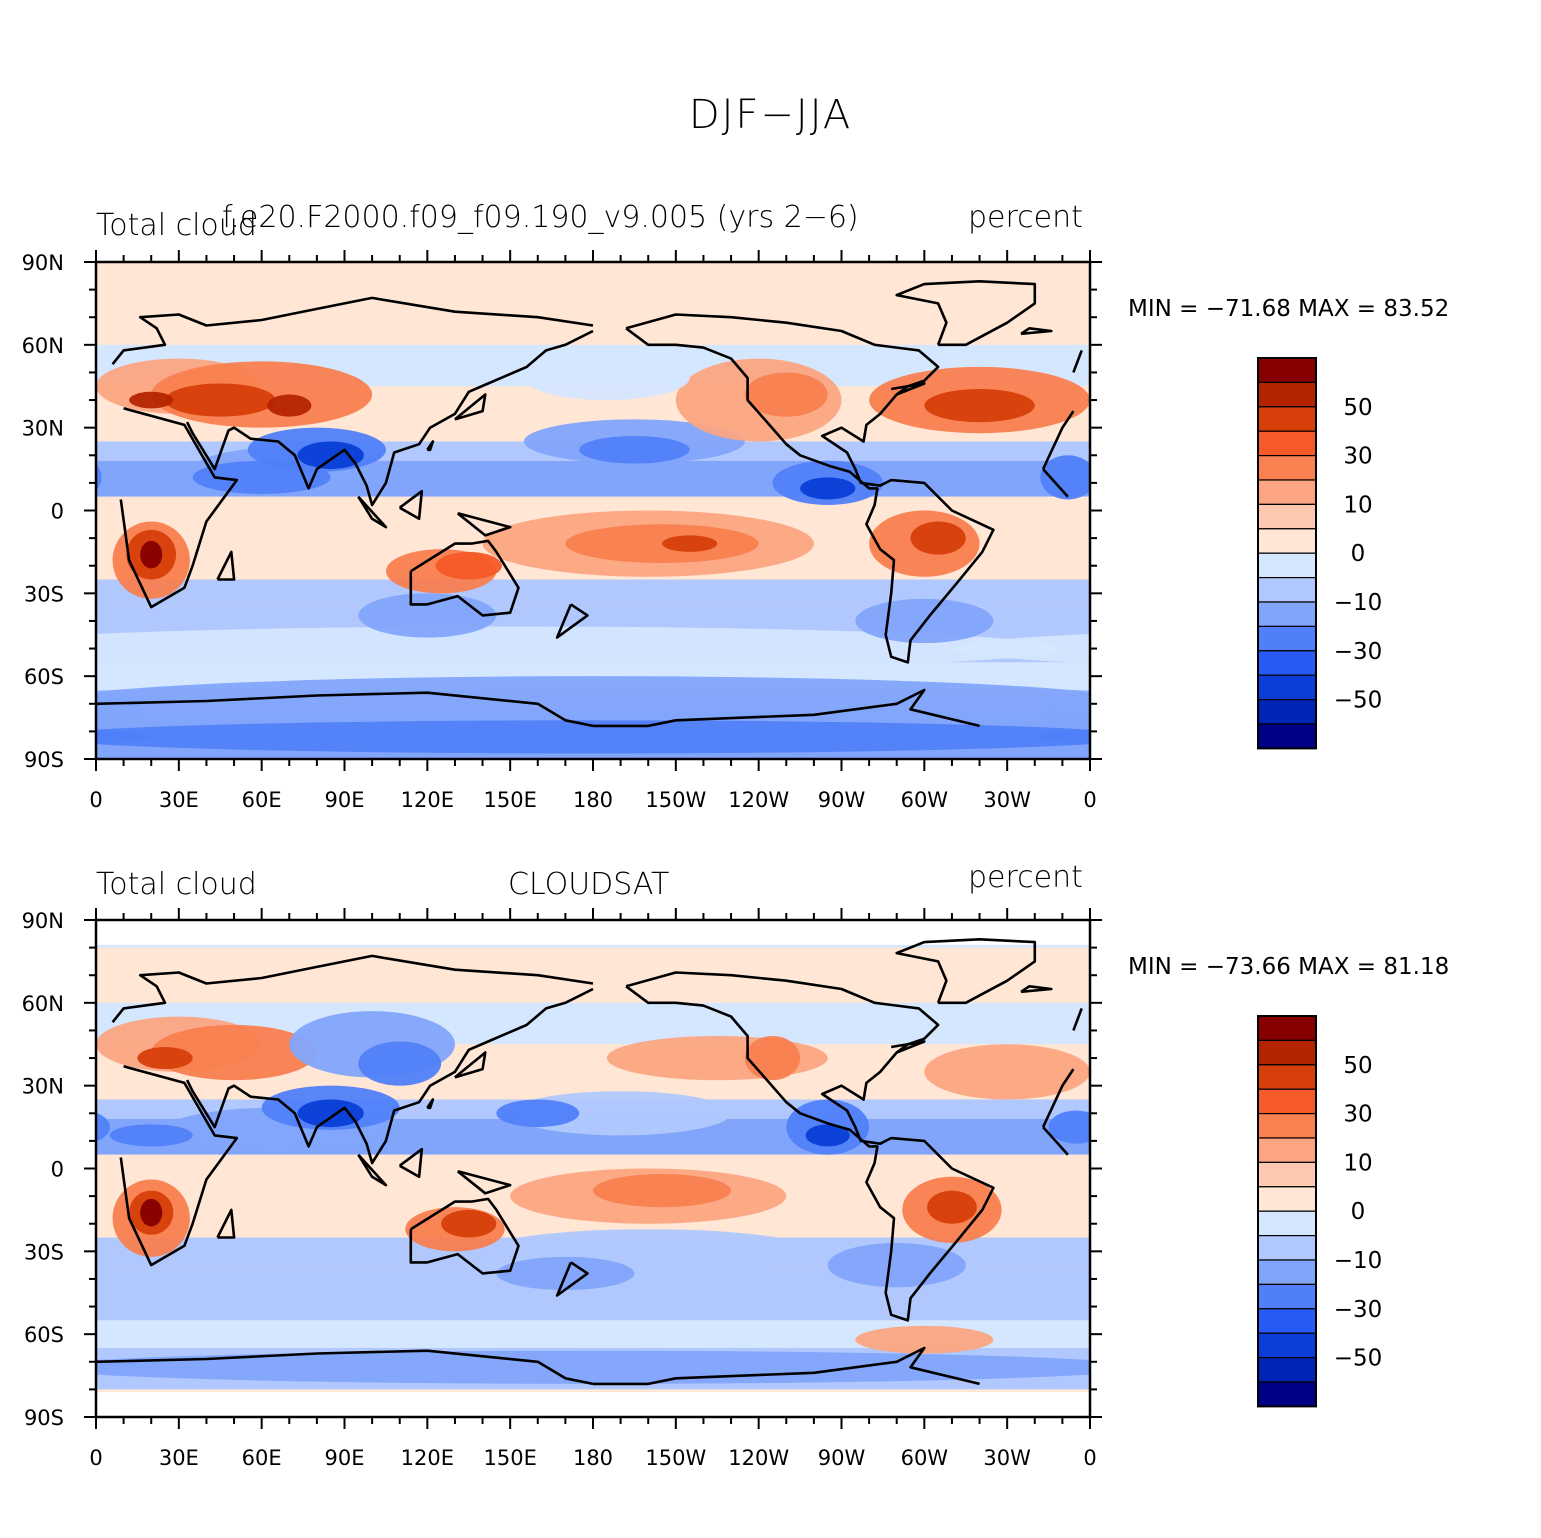  I want to click on colorbar-label: −50, so click(1358, 1359).